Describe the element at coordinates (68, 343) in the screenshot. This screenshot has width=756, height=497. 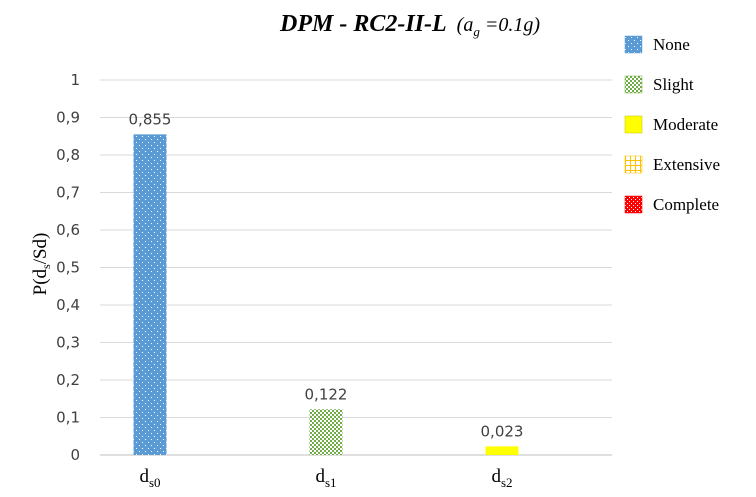
I see `y-tick-label: 0,3` at that location.